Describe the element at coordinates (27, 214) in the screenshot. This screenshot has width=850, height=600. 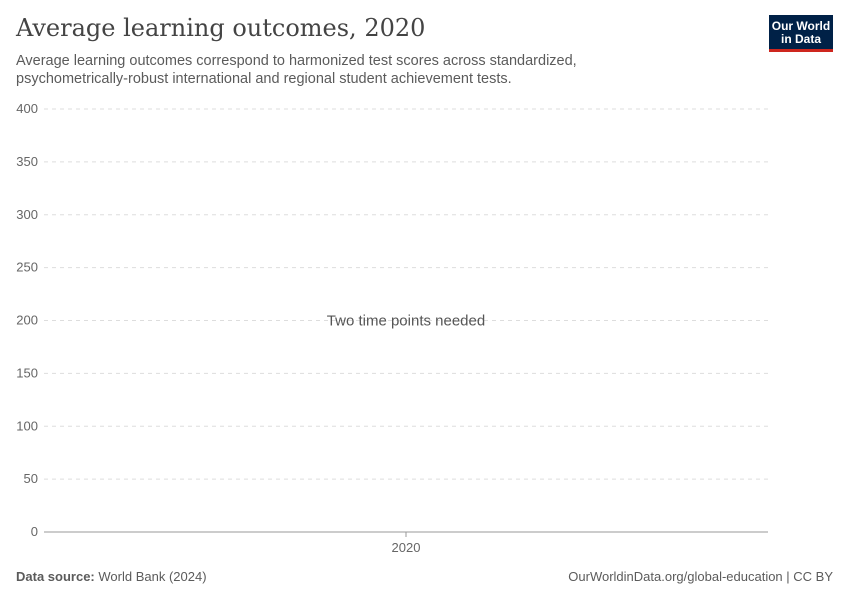
I see `y-tick-label: 300` at that location.